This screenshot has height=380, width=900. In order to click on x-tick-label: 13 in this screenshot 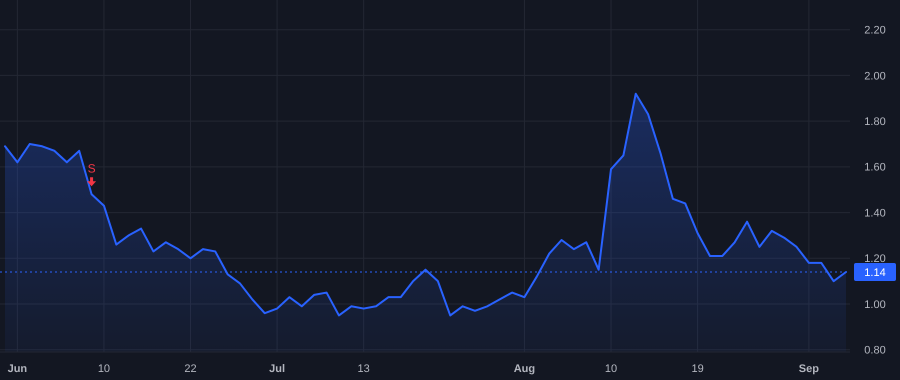, I will do `click(364, 368)`.